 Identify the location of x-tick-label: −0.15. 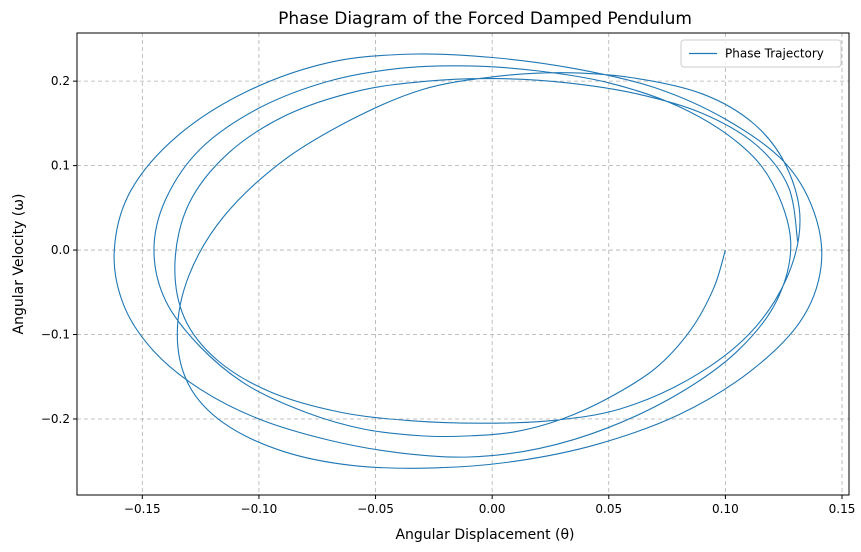
(142, 509).